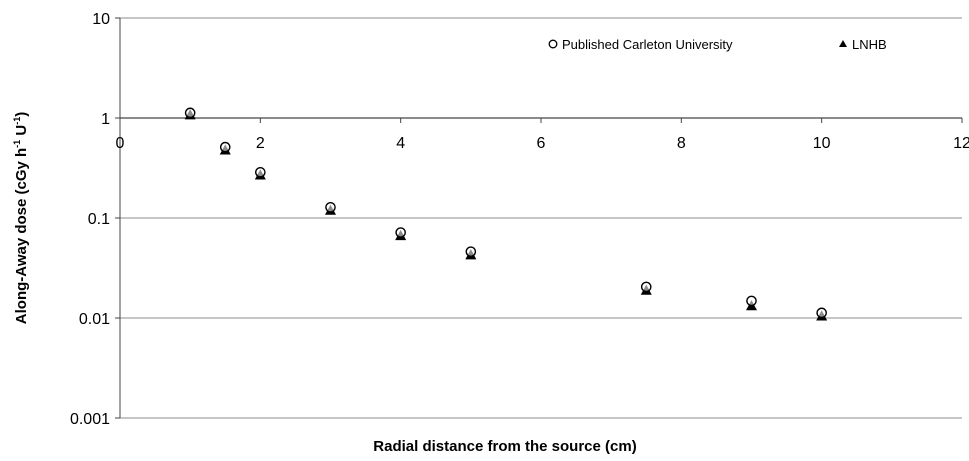  I want to click on y-axis-title: Along-Away dose (cGy h-1 U-1), so click(21, 218).